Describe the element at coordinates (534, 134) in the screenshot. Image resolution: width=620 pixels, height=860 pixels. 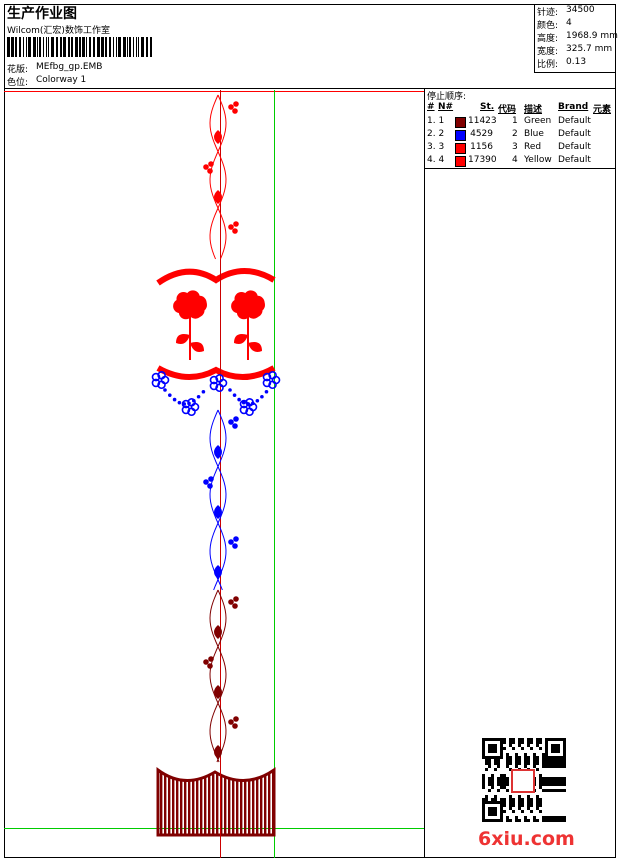
I see `description: Blue` at that location.